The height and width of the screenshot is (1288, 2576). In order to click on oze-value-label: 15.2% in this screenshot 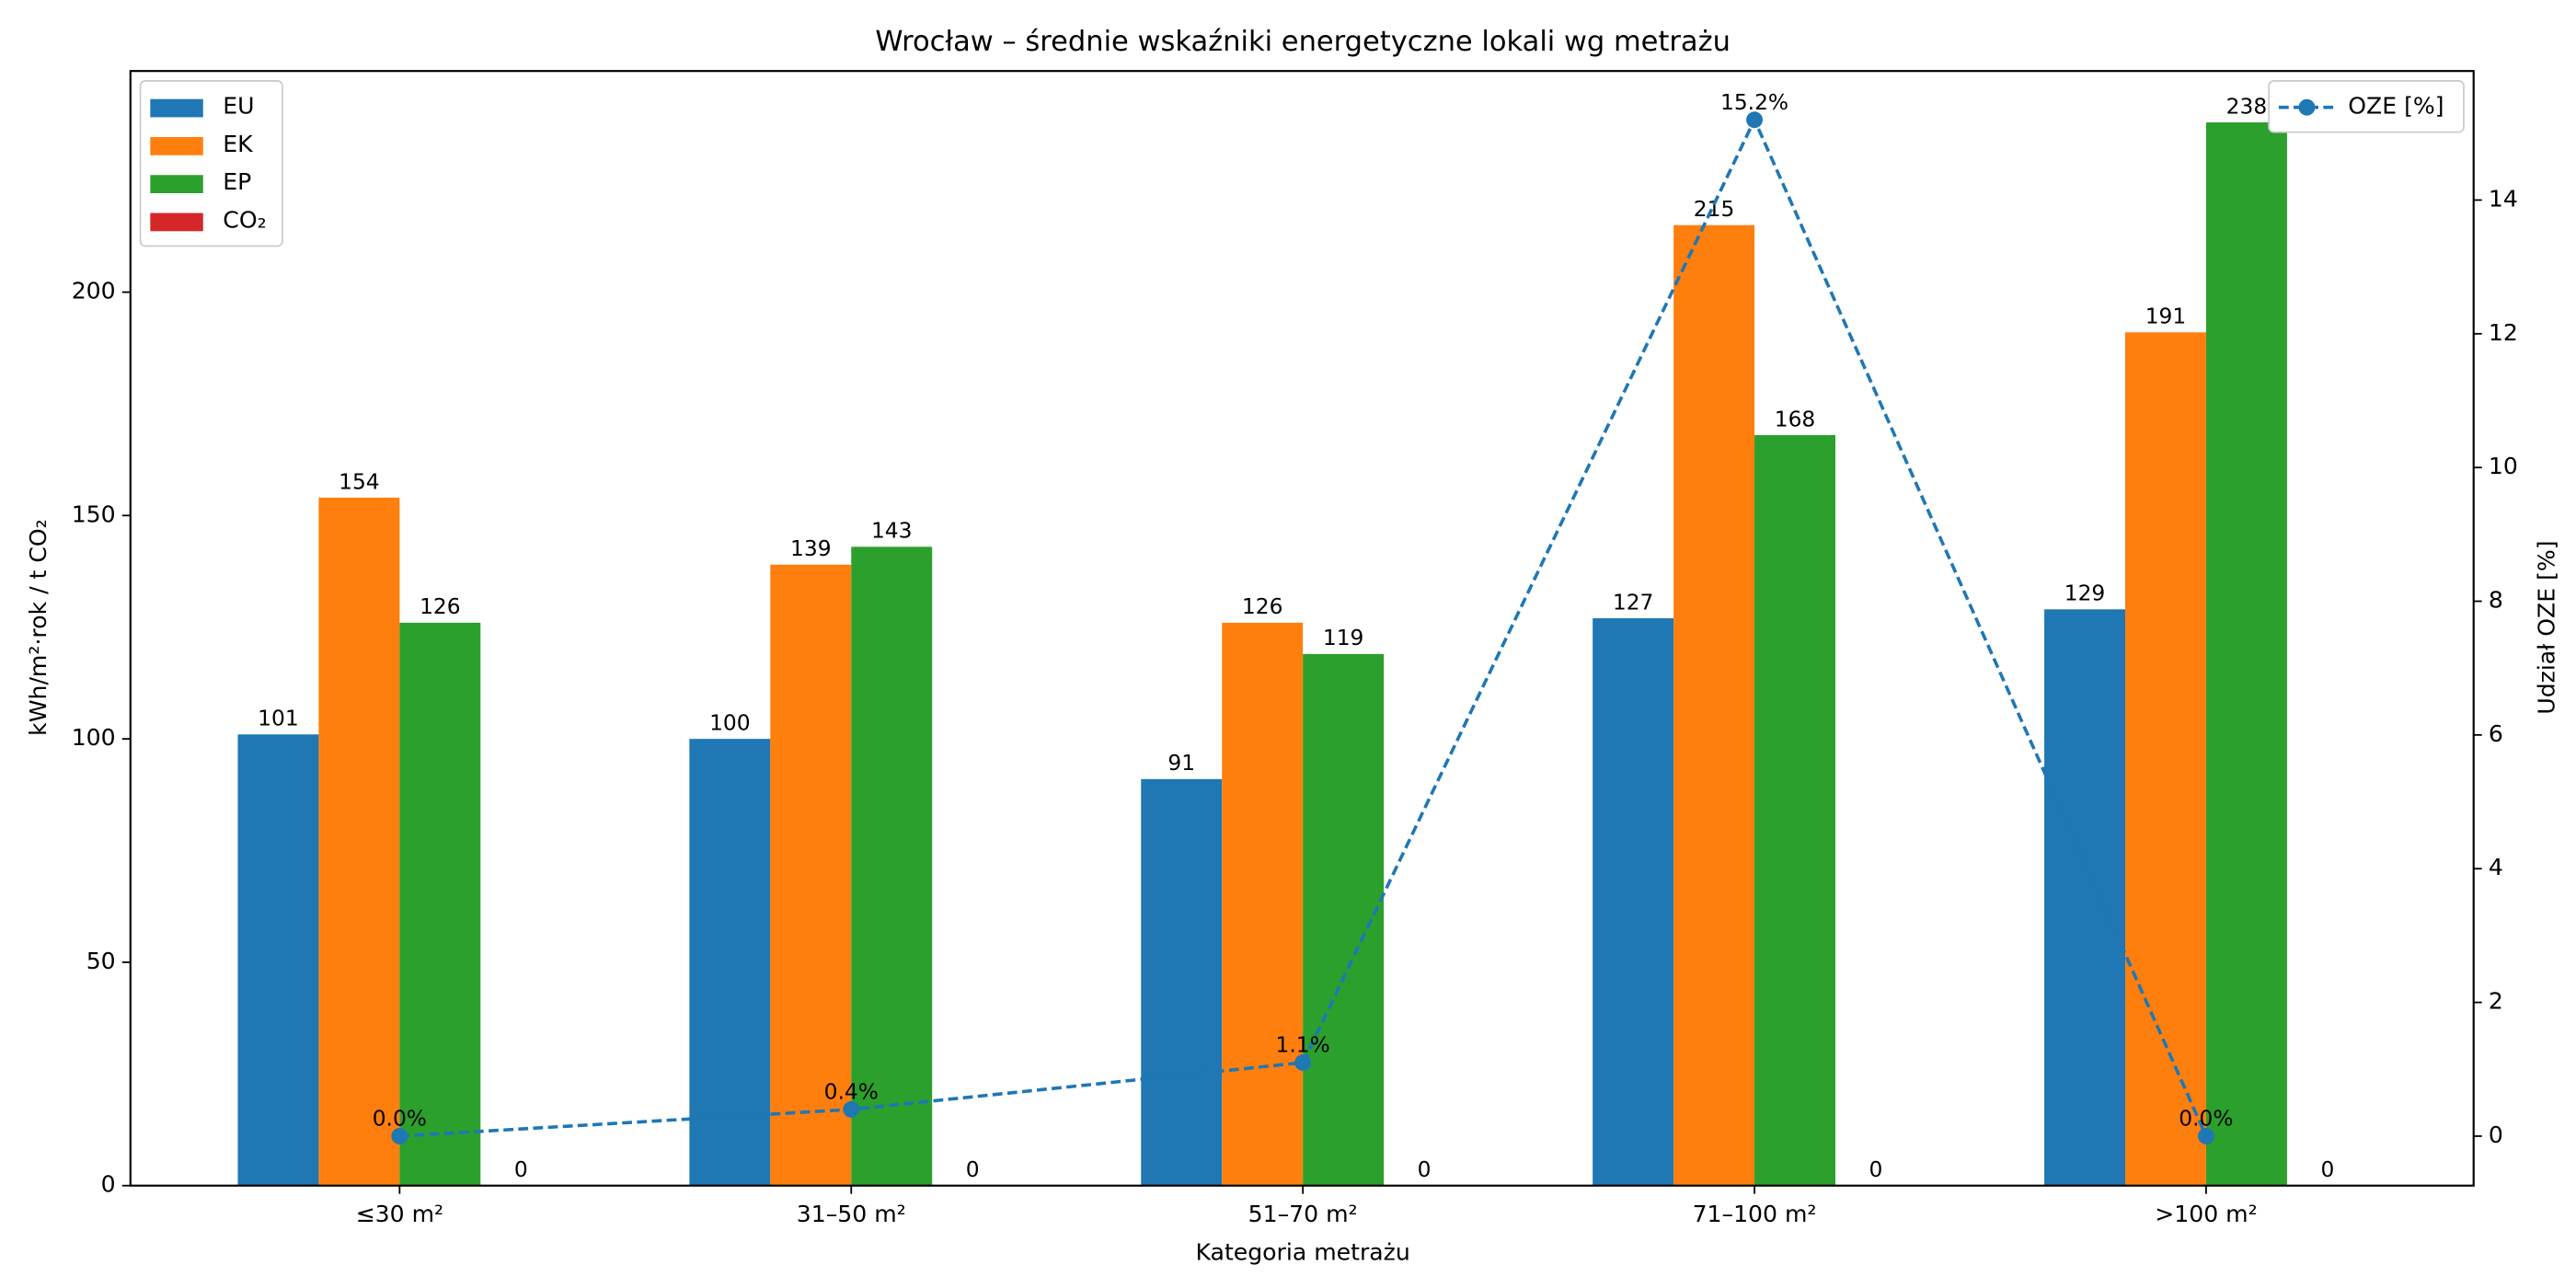, I will do `click(1754, 102)`.